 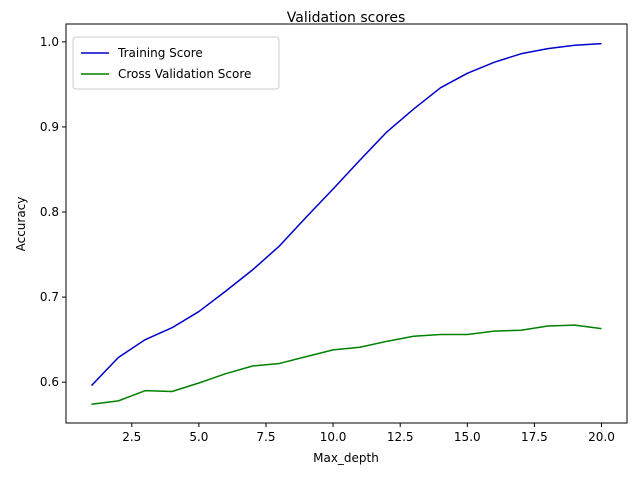 What do you see at coordinates (467, 437) in the screenshot?
I see `x-tick-label: 15.0` at bounding box center [467, 437].